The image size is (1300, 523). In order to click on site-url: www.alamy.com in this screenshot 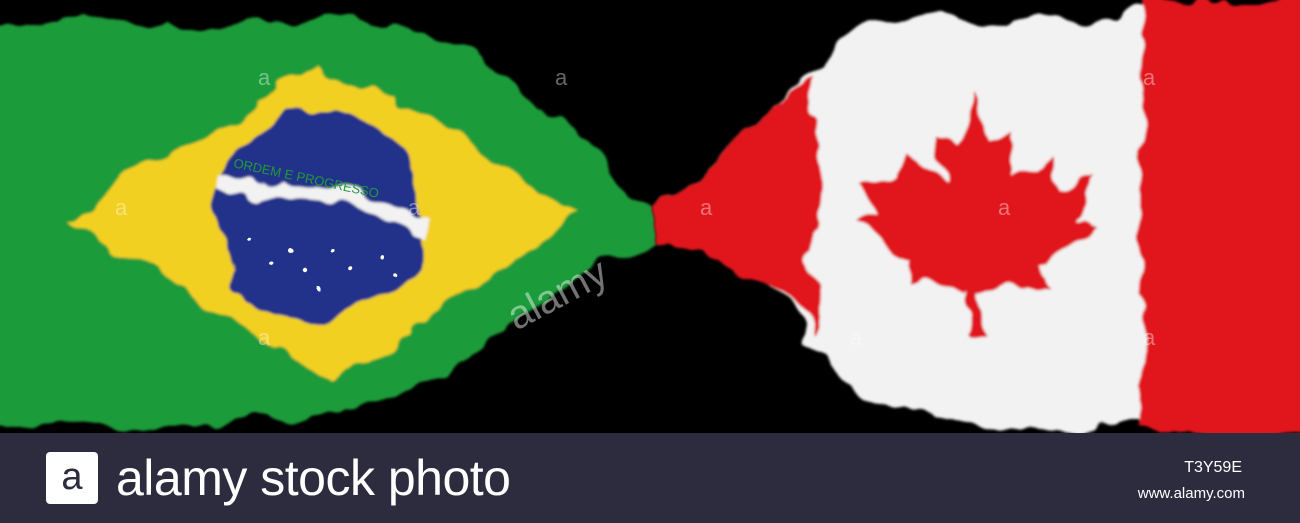, I will do `click(1191, 493)`.